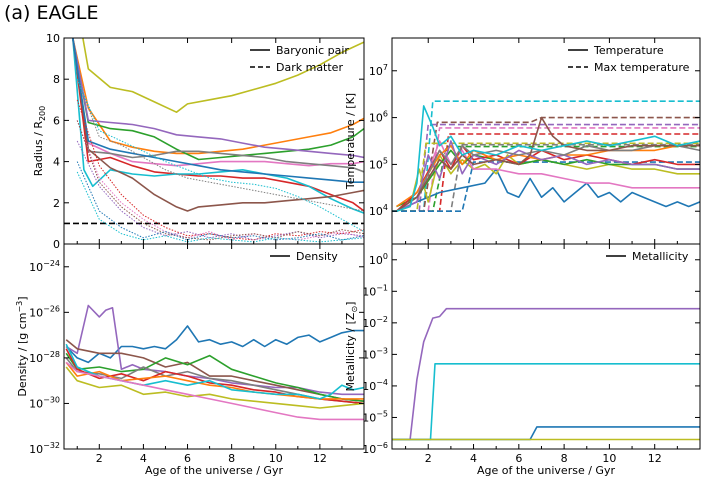 Image resolution: width=706 pixels, height=479 pixels. Describe the element at coordinates (628, 50) in the screenshot. I see `temperature-legend-label: Temperature` at that location.